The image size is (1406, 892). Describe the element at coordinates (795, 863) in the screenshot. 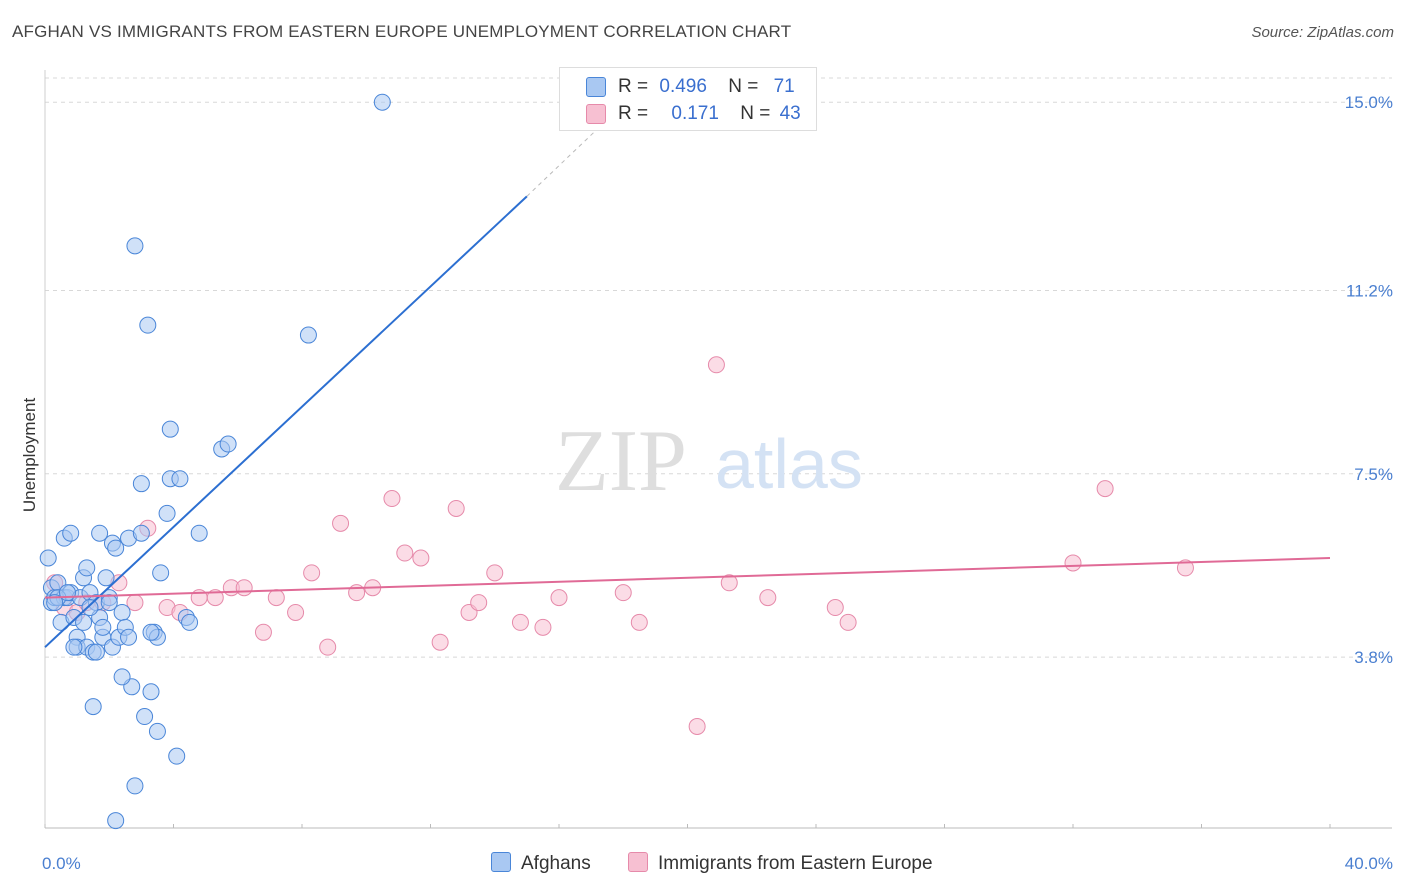

I see `bottom-legend-label: Immigrants from Eastern Europe` at that location.